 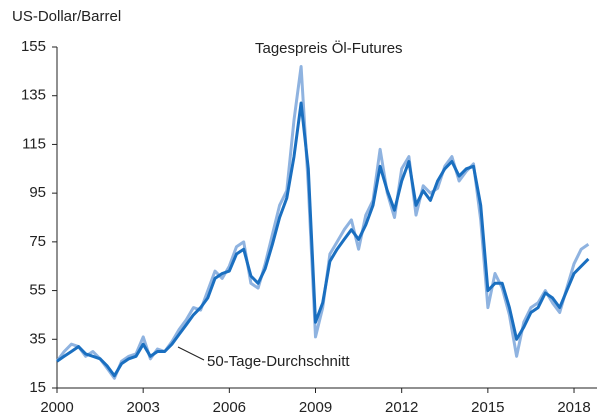 What do you see at coordinates (37, 338) in the screenshot?
I see `y-tick-label: 35` at bounding box center [37, 338].